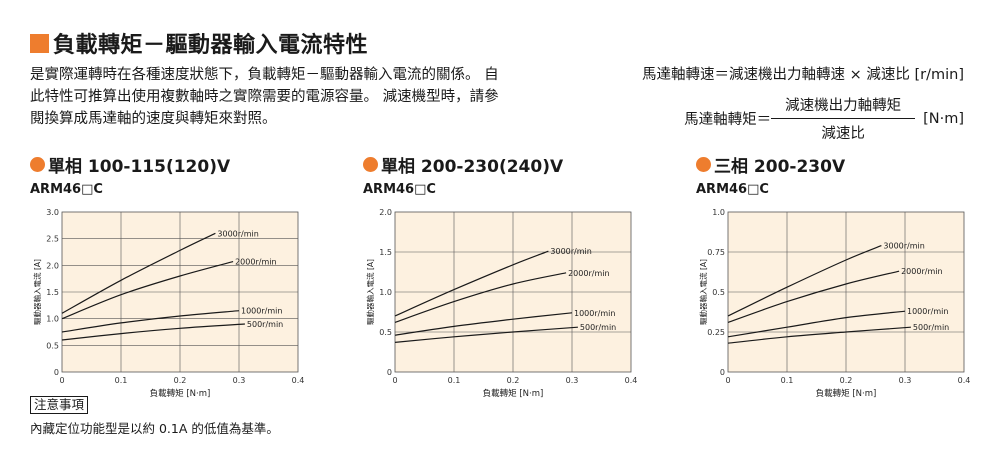  I want to click on y-tick-label: 0.25, so click(716, 332).